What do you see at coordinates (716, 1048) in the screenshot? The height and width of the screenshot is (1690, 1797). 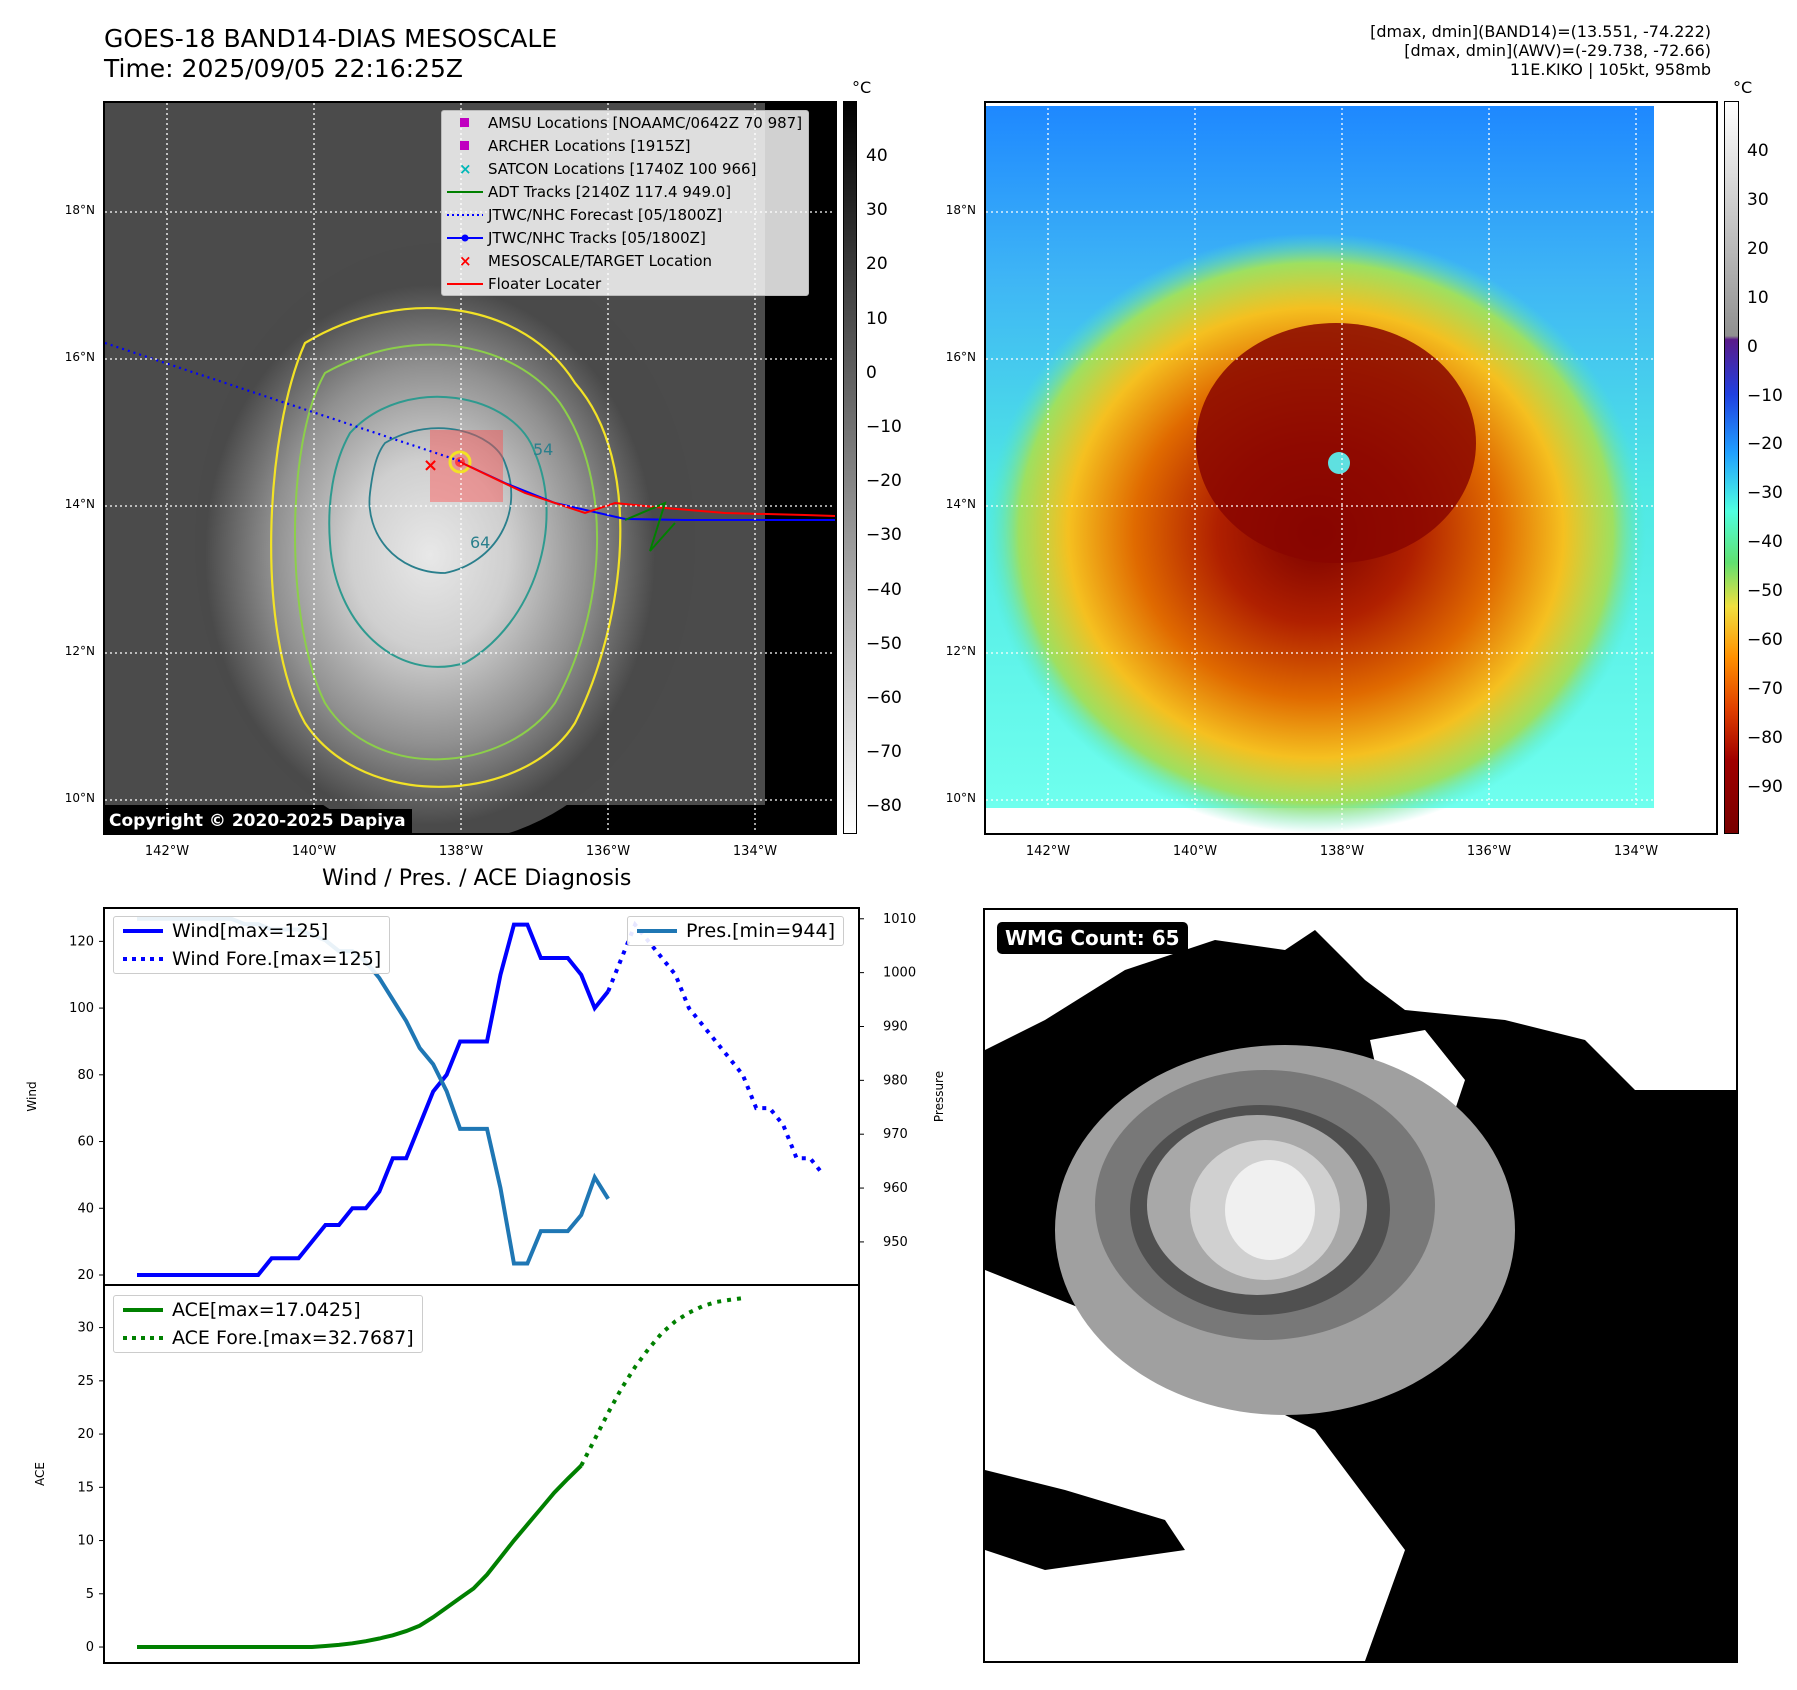 I see `wind-forecast-line` at bounding box center [716, 1048].